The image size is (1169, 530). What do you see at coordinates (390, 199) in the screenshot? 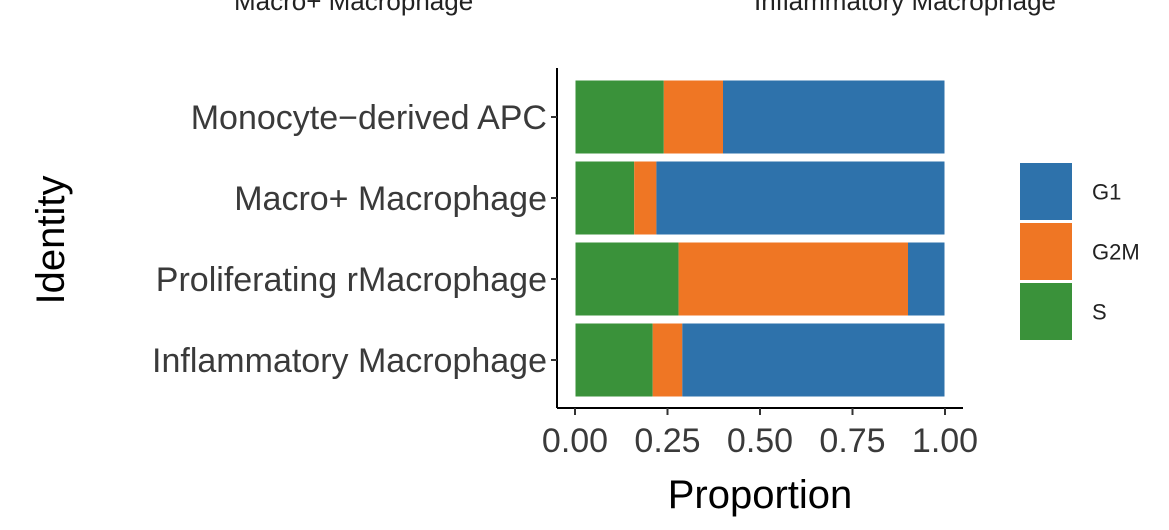
I see `y-tick-label: Macro+ Macrophage` at bounding box center [390, 199].